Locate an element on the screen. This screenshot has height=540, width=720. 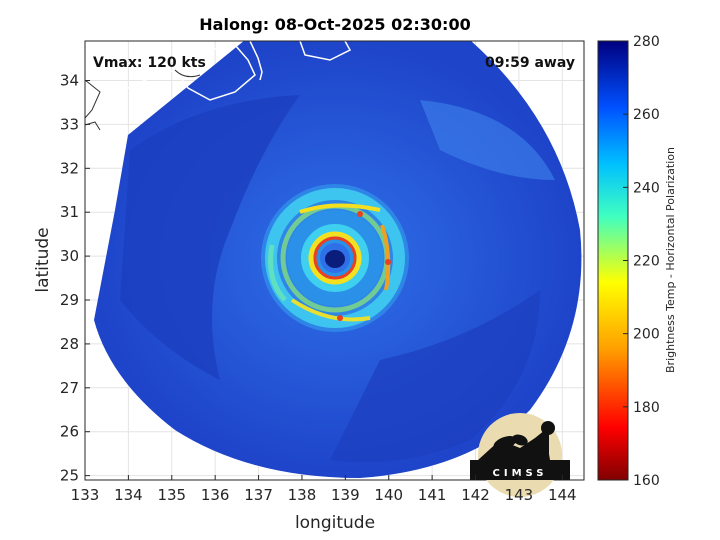
x-tick-label: 143 is located at coordinates (519, 495).